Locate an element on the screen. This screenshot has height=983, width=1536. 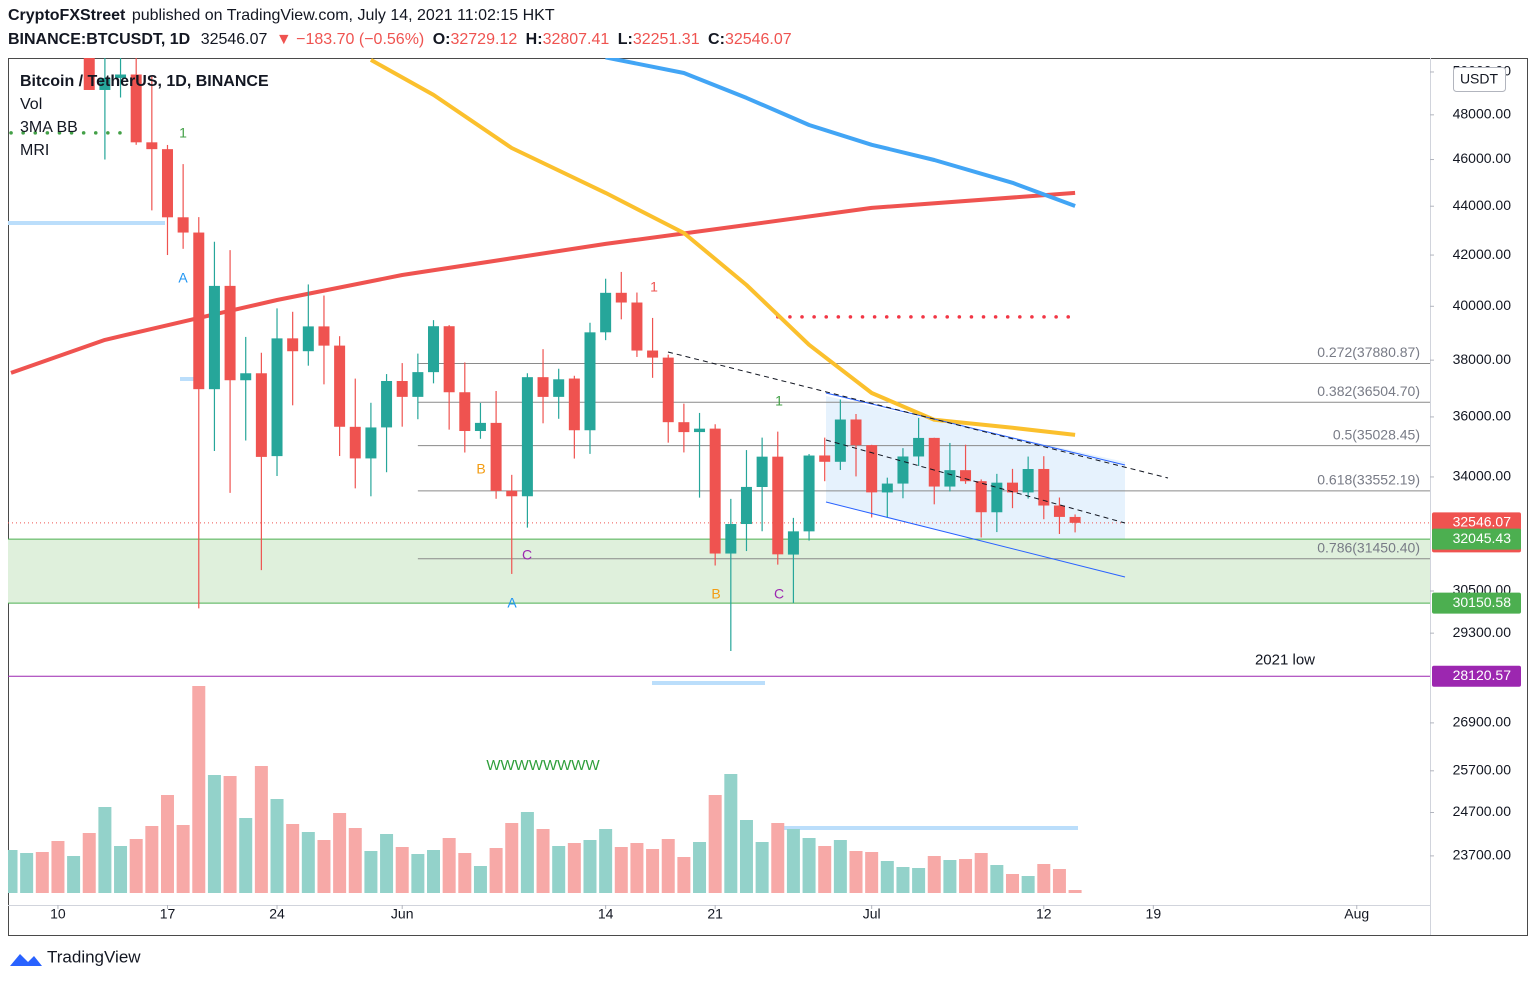
footer-brand: TradingView is located at coordinates (94, 956).